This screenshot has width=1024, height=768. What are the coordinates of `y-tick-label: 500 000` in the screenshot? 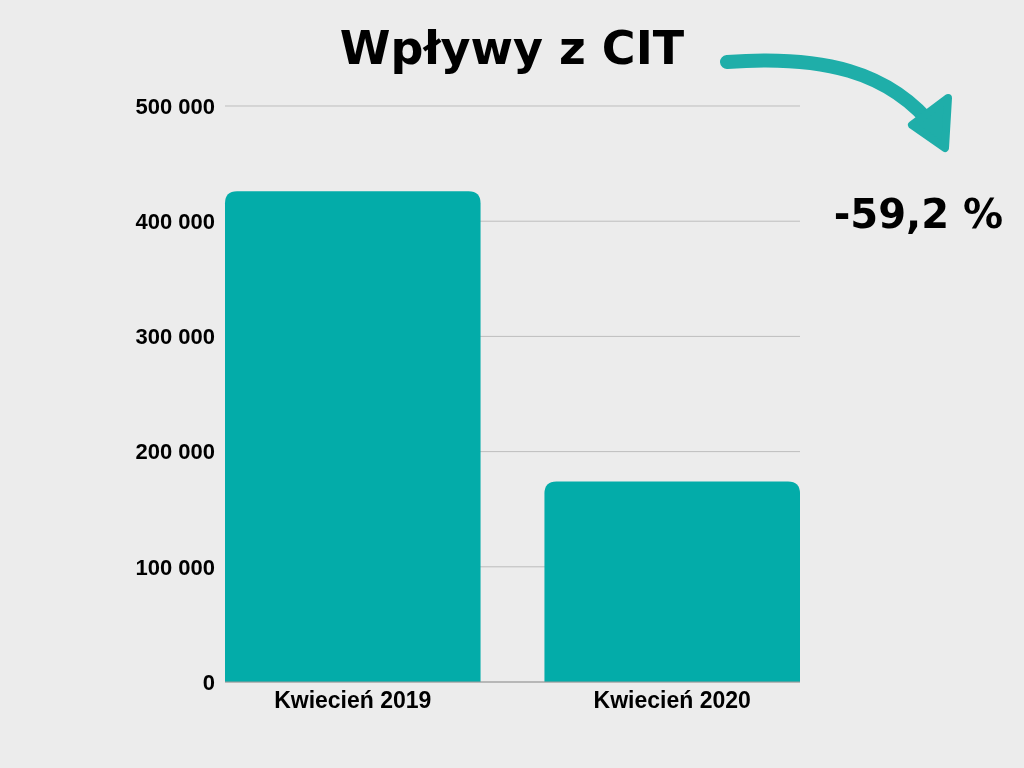 It's located at (175, 106).